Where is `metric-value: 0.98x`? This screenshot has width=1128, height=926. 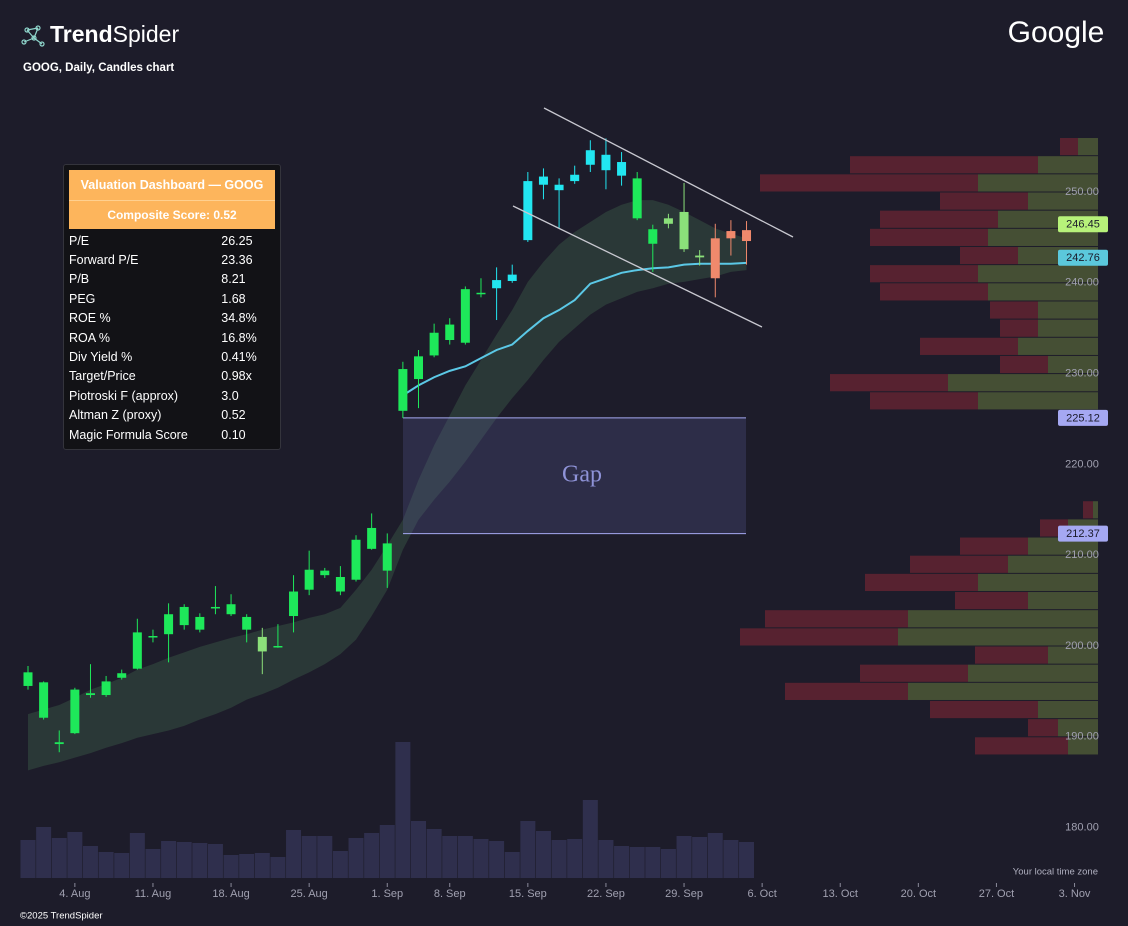
metric-value: 0.98x is located at coordinates (236, 376).